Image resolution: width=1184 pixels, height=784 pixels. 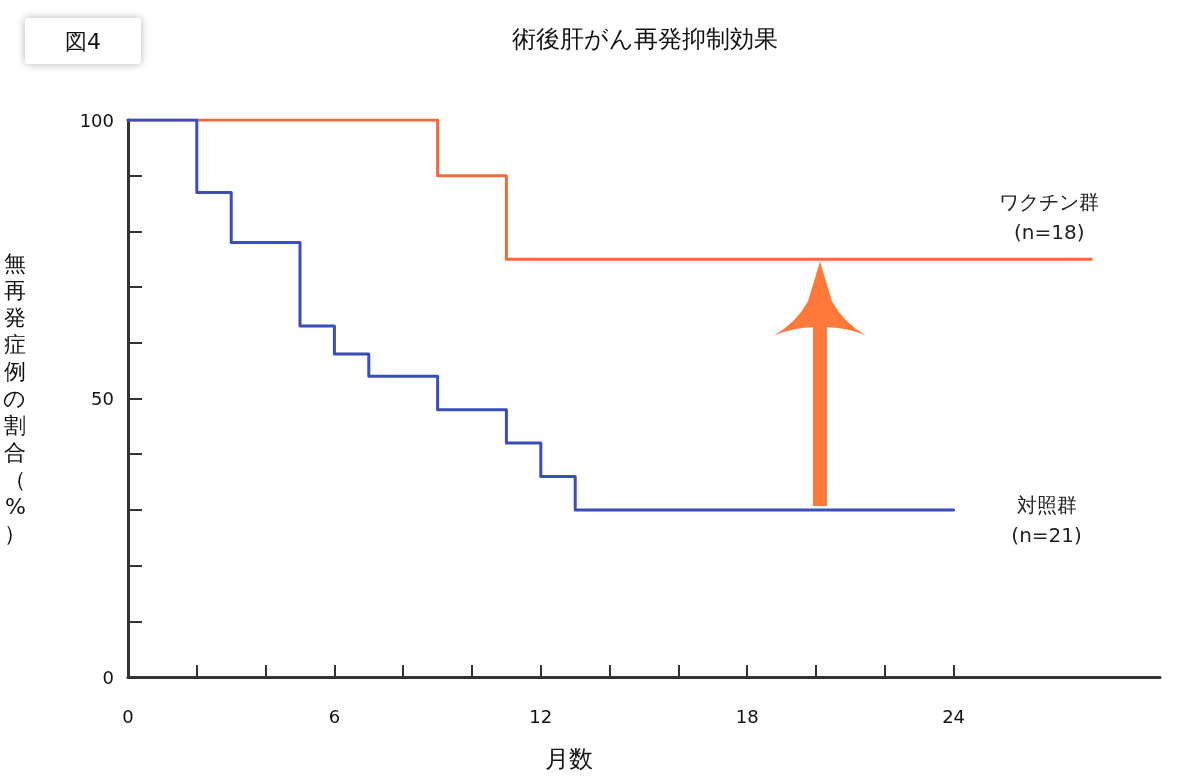 I want to click on text: 無再発症例の割合（%）, so click(x=14, y=398).